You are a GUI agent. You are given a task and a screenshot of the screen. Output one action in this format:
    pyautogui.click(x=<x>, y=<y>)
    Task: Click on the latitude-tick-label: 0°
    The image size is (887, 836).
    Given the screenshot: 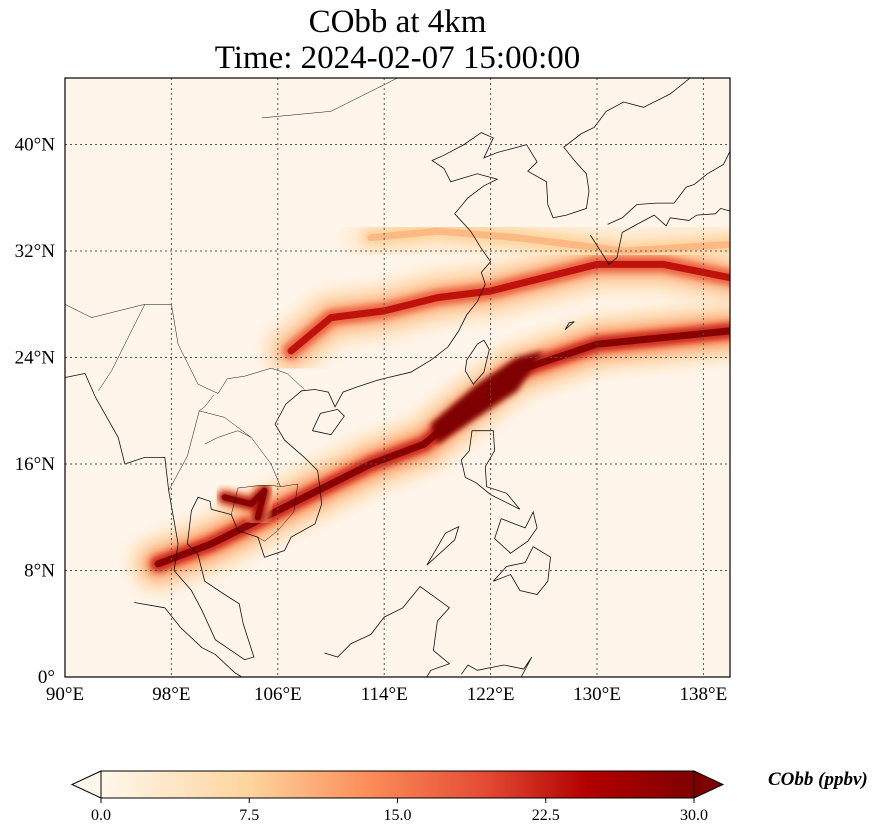 What is the action you would take?
    pyautogui.click(x=46, y=677)
    